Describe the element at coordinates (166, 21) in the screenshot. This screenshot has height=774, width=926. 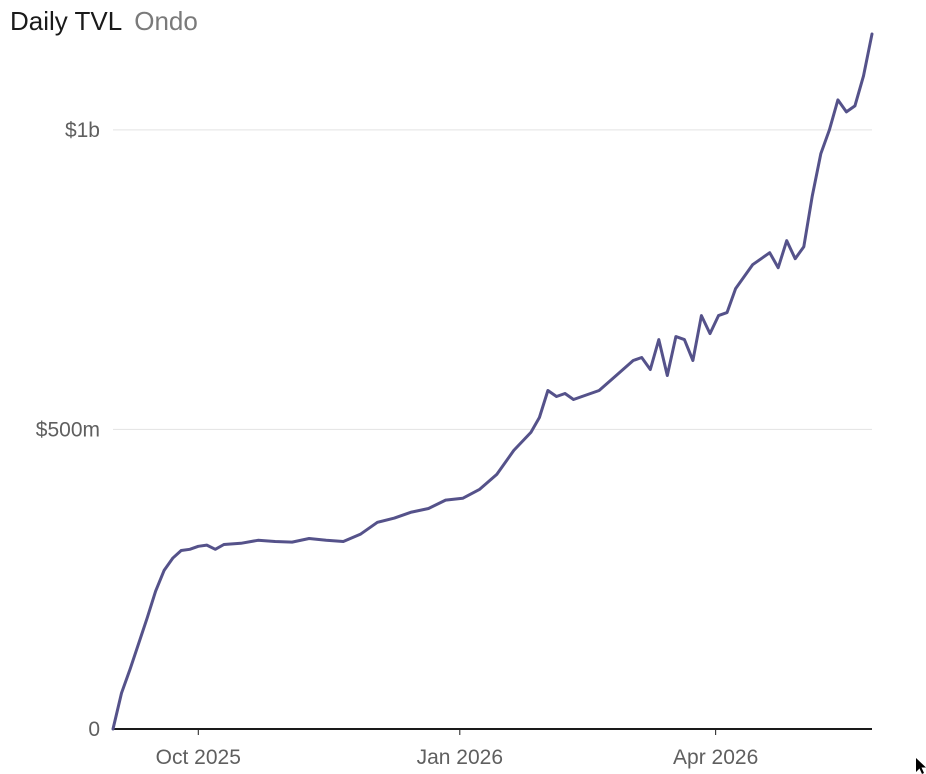
I see `chart-subtitle: Ondo` at that location.